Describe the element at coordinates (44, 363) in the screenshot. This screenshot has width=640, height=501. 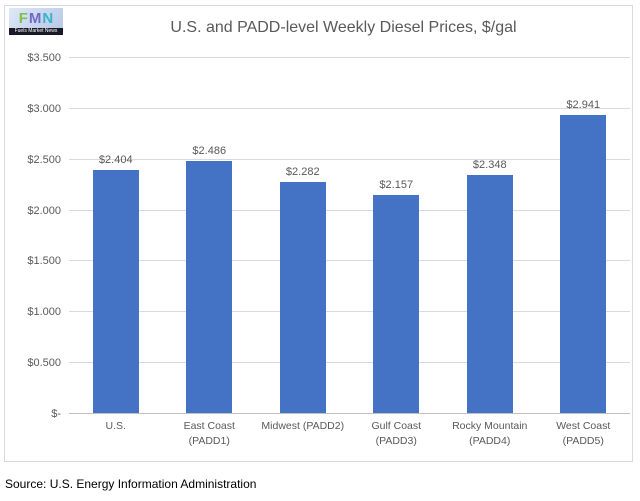
I see `y-tick-label: $0.500` at that location.